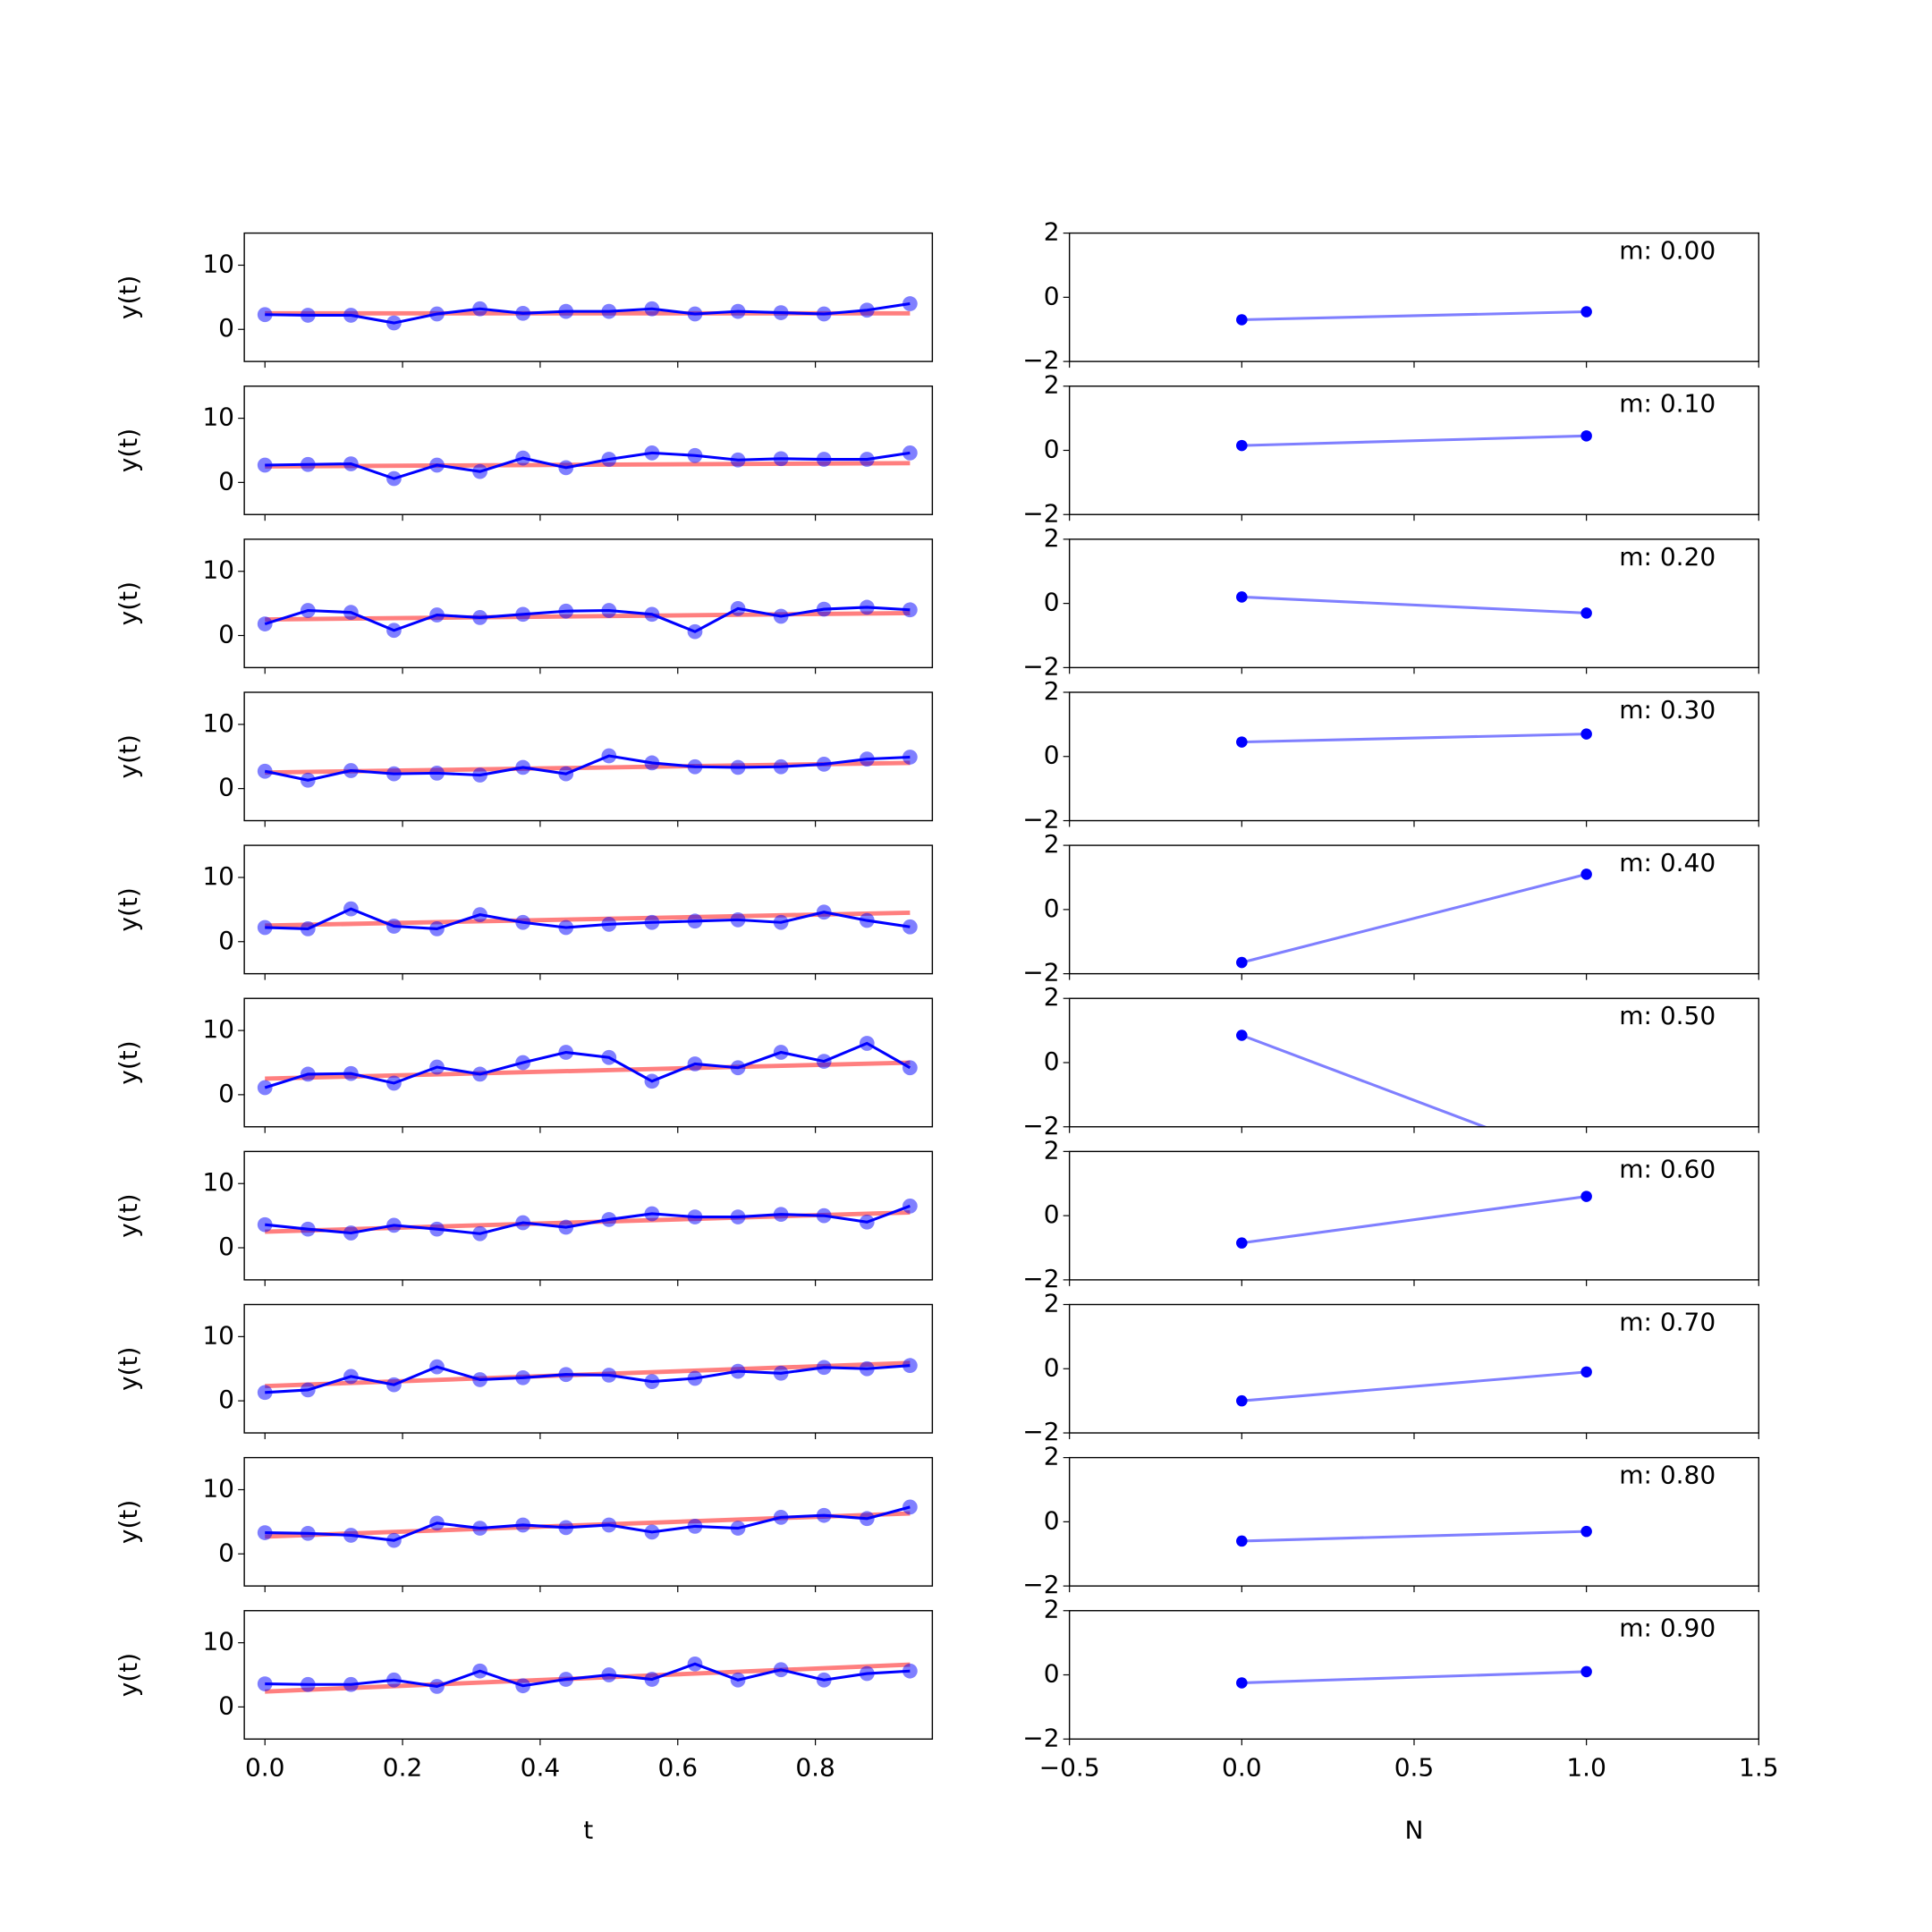  Describe the element at coordinates (1667, 1168) in the screenshot. I see `annotation: m: 0.60` at that location.